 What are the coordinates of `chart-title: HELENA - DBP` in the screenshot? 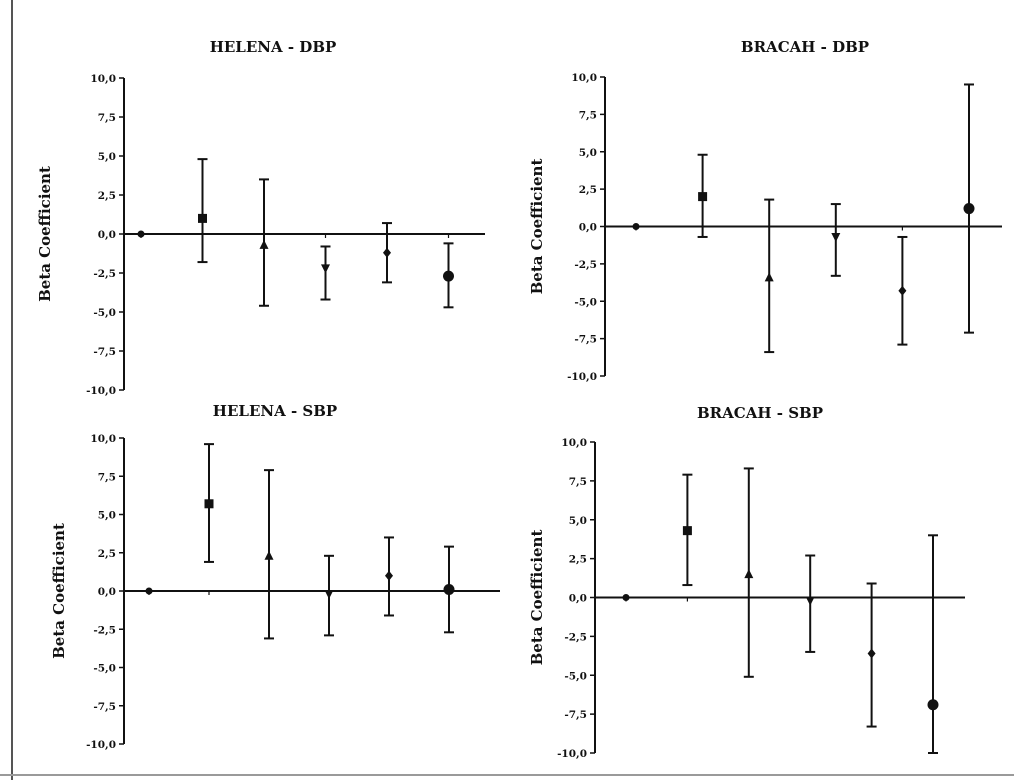 It's located at (273, 47).